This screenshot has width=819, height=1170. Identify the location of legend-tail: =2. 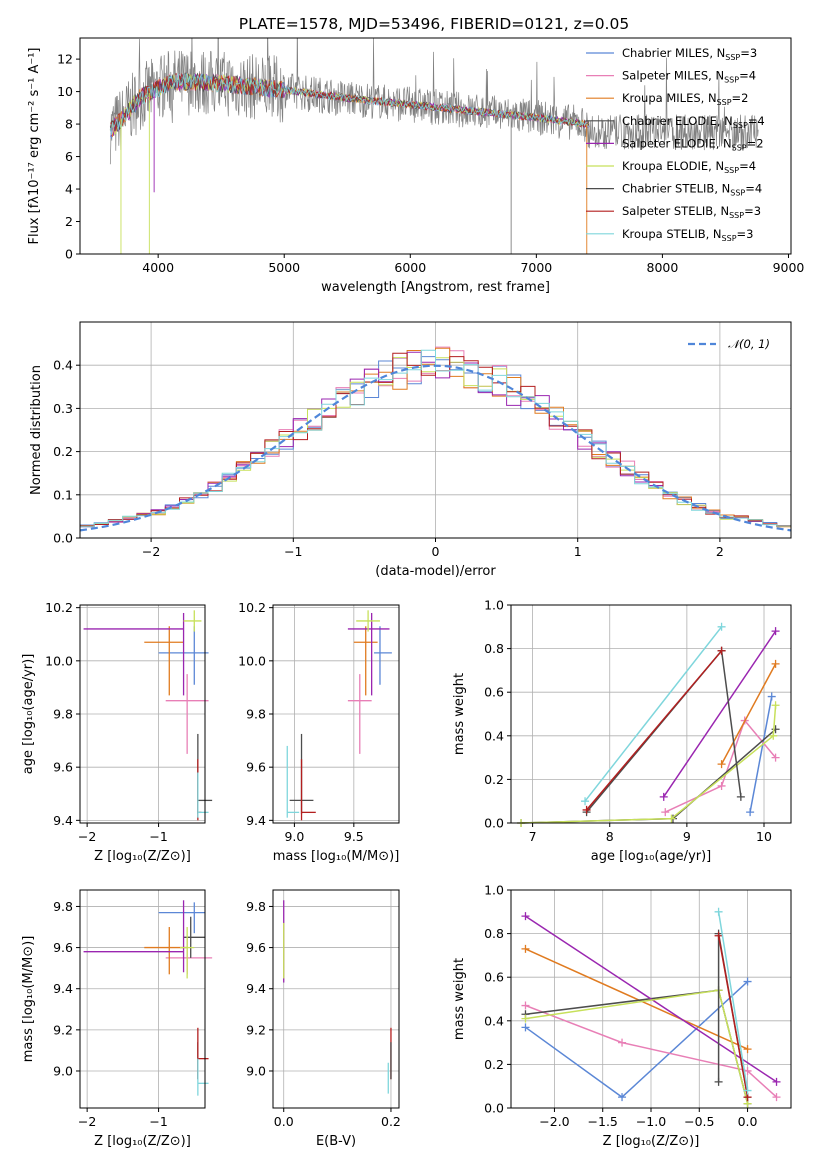
(740, 98).